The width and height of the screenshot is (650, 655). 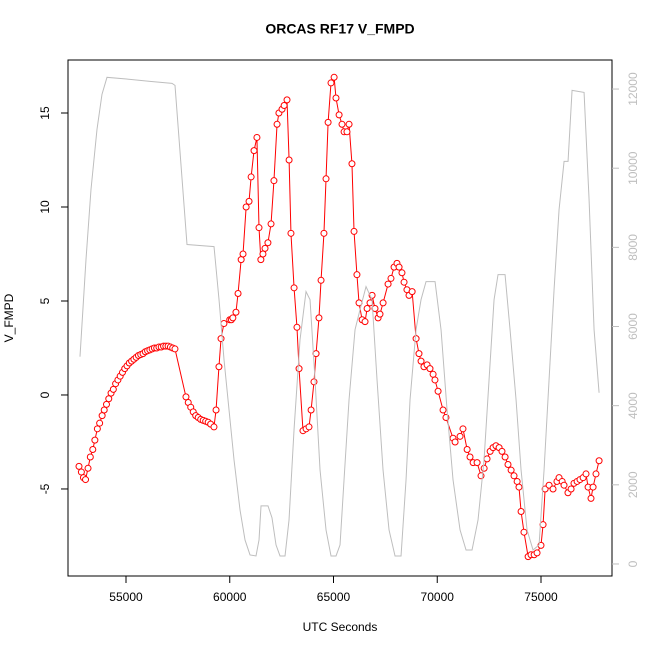 I want to click on y-tick-label: 0, so click(x=45, y=394).